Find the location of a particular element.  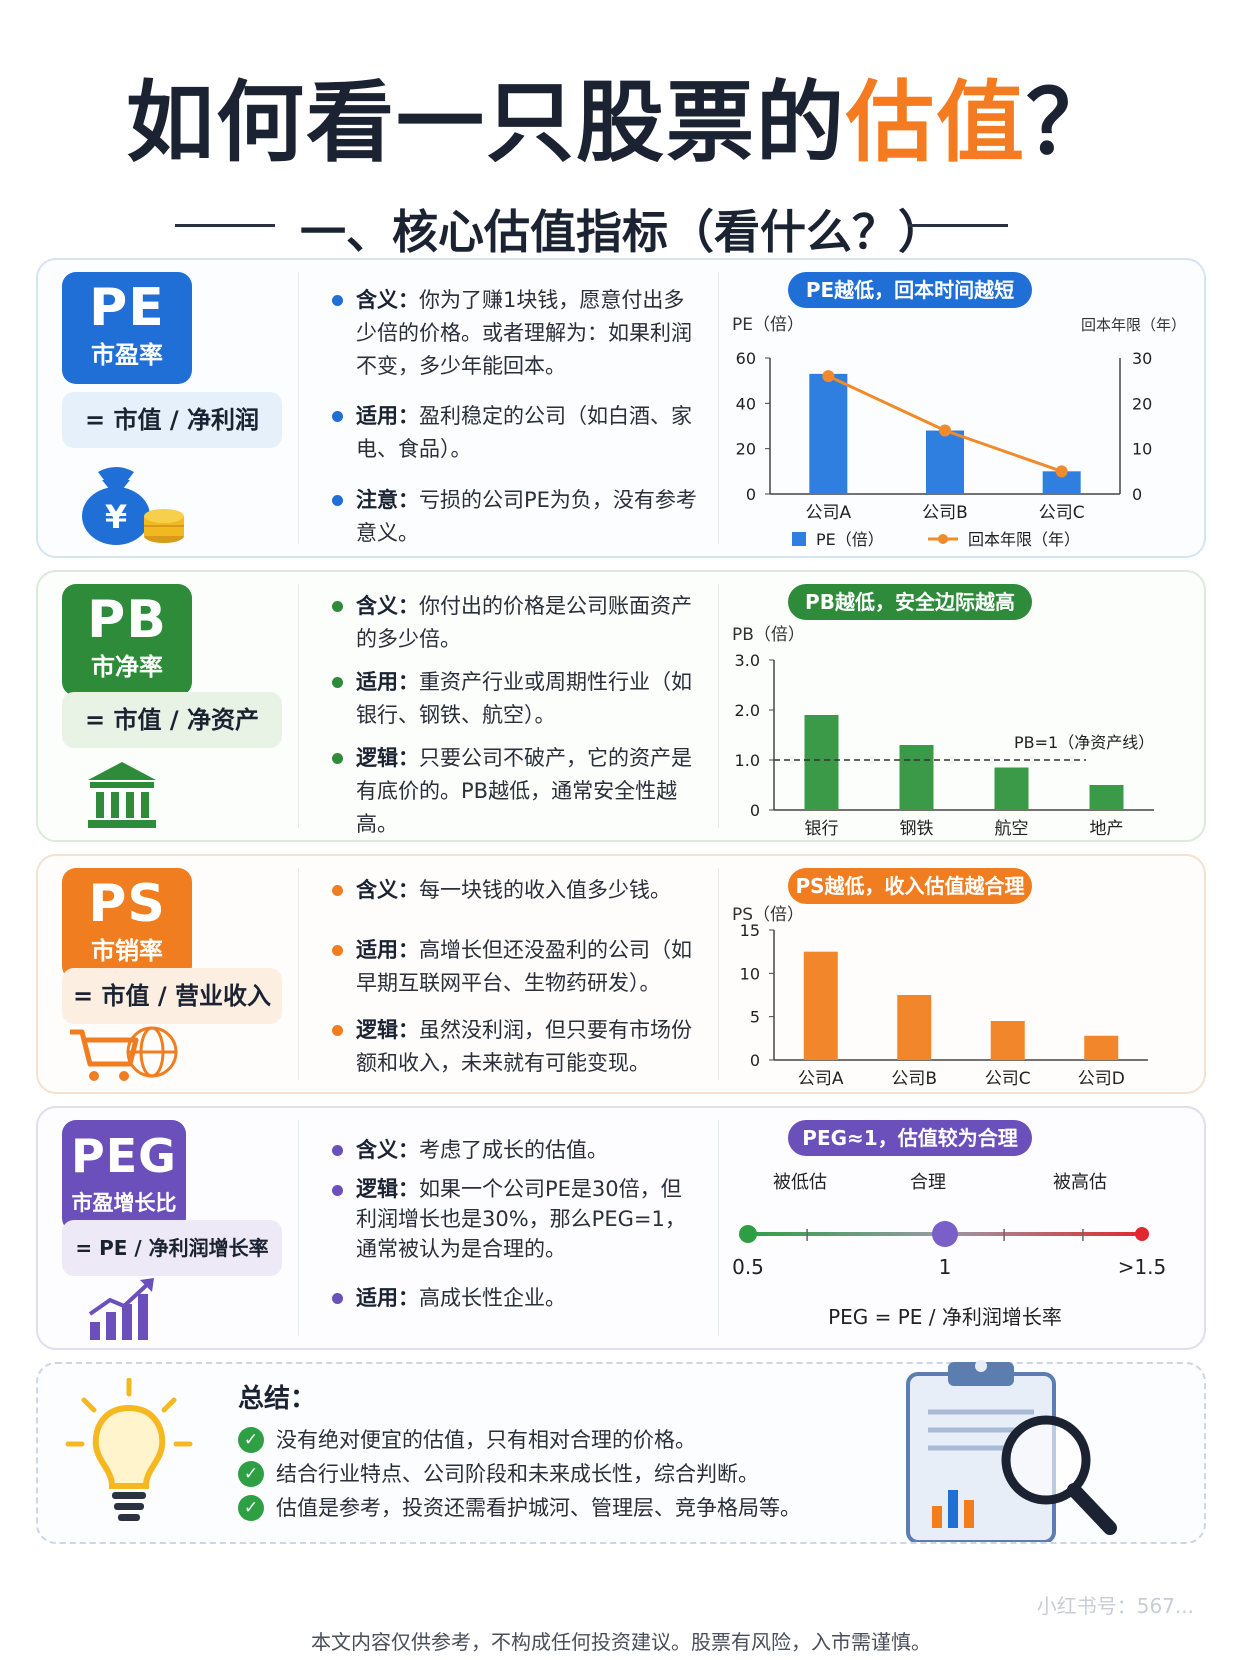

pb-pill: PB越低，安全边际越高 is located at coordinates (910, 602).